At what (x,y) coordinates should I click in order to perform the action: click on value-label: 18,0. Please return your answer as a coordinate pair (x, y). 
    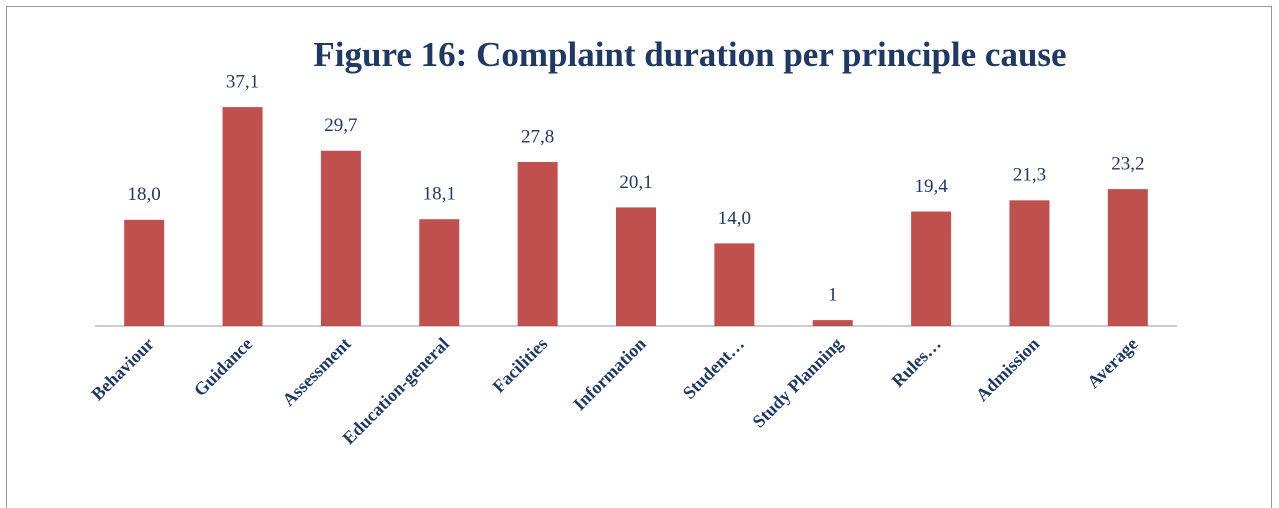
    Looking at the image, I should click on (144, 194).